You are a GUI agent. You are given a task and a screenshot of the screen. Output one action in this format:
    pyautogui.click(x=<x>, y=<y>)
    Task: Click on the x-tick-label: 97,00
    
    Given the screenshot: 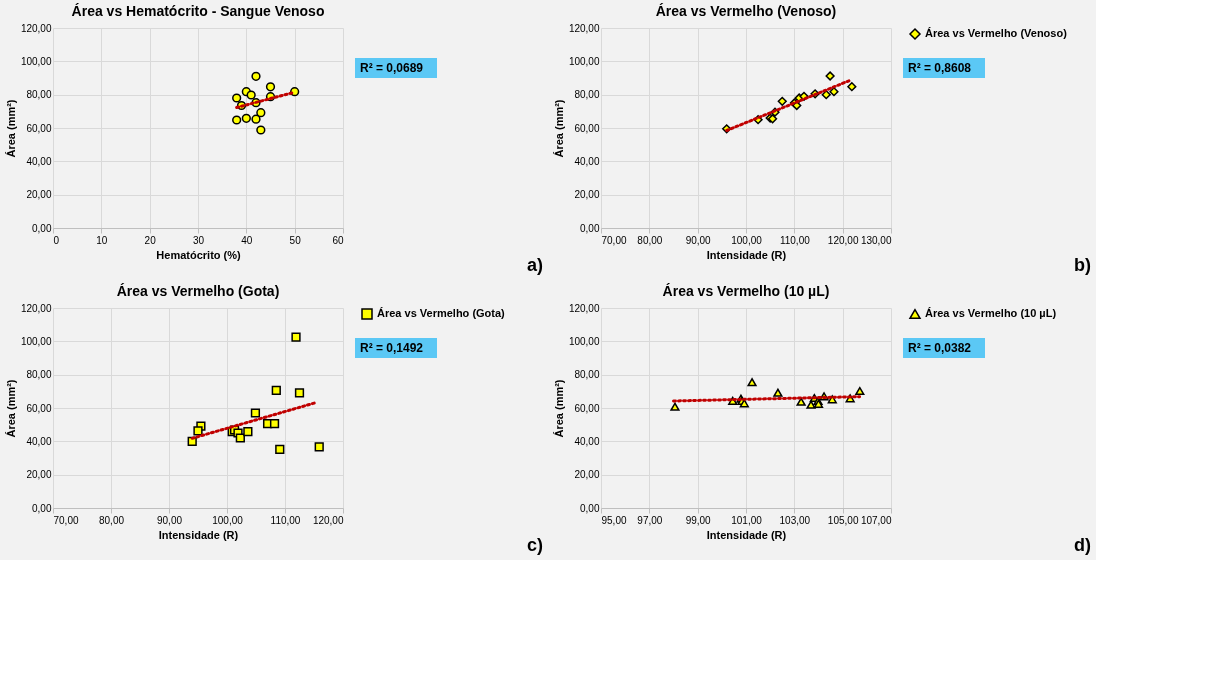 What is the action you would take?
    pyautogui.click(x=650, y=520)
    